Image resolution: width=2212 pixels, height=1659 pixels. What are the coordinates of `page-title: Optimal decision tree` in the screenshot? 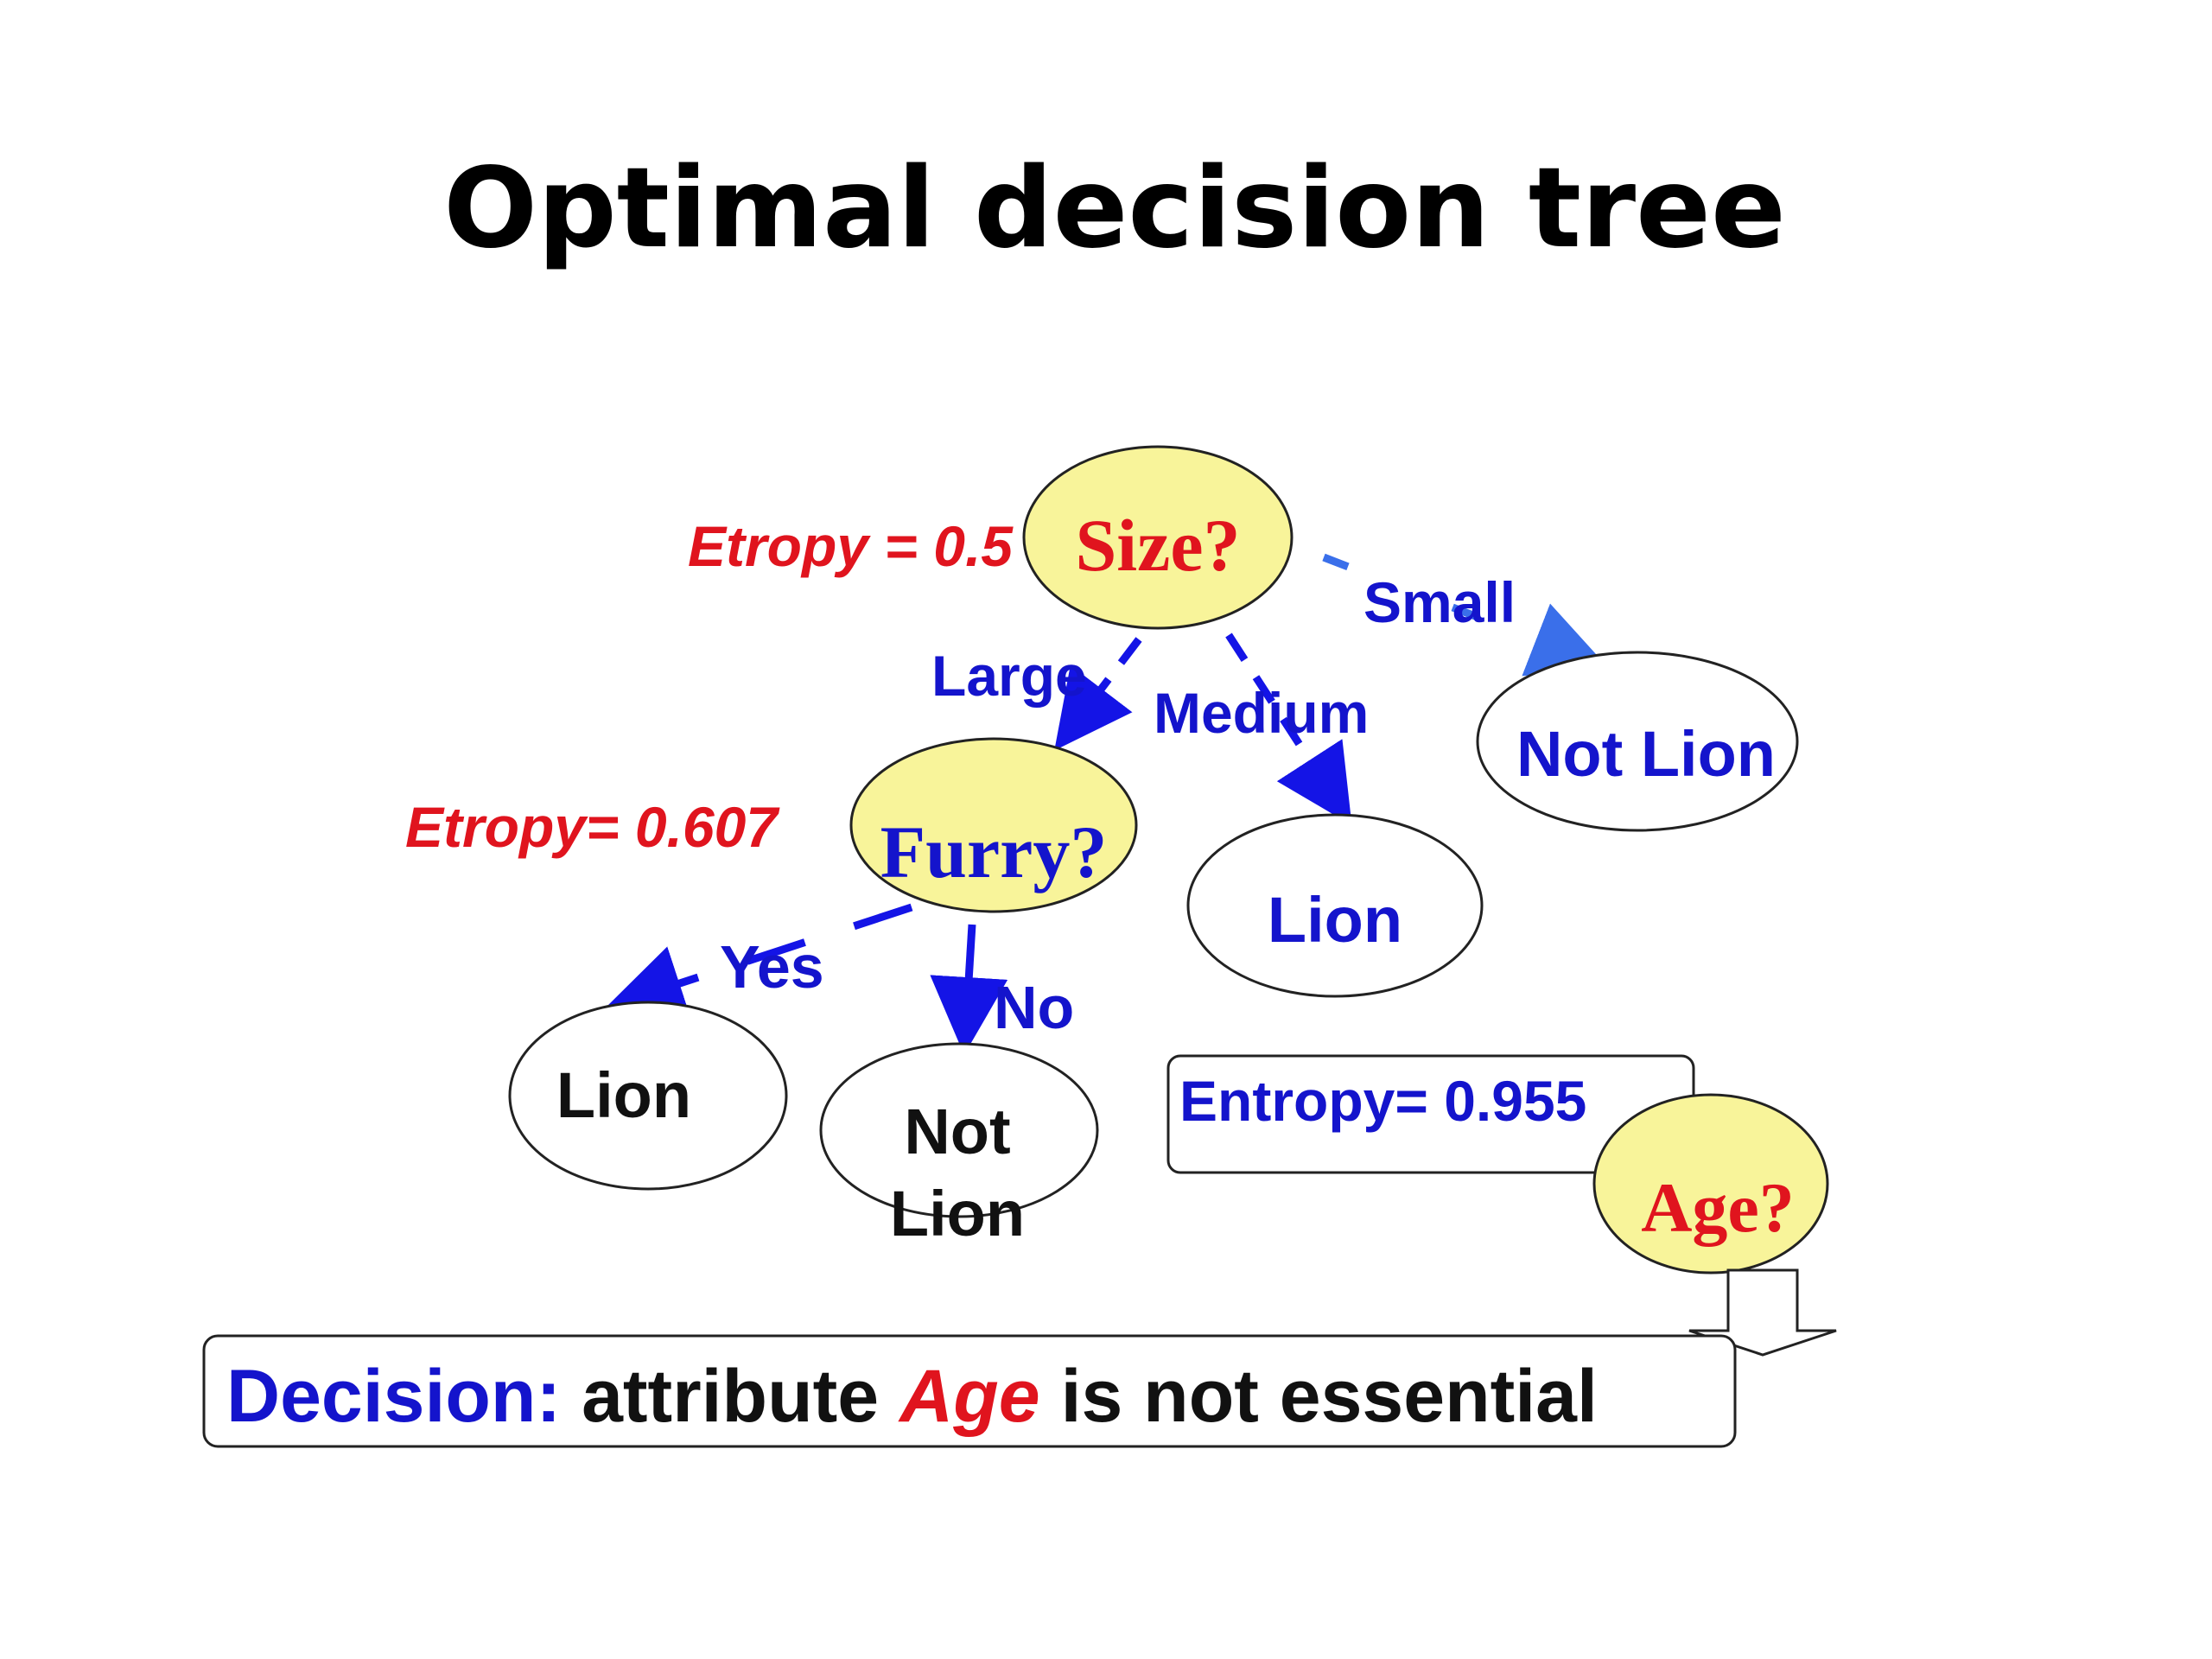 It's located at (1114, 208).